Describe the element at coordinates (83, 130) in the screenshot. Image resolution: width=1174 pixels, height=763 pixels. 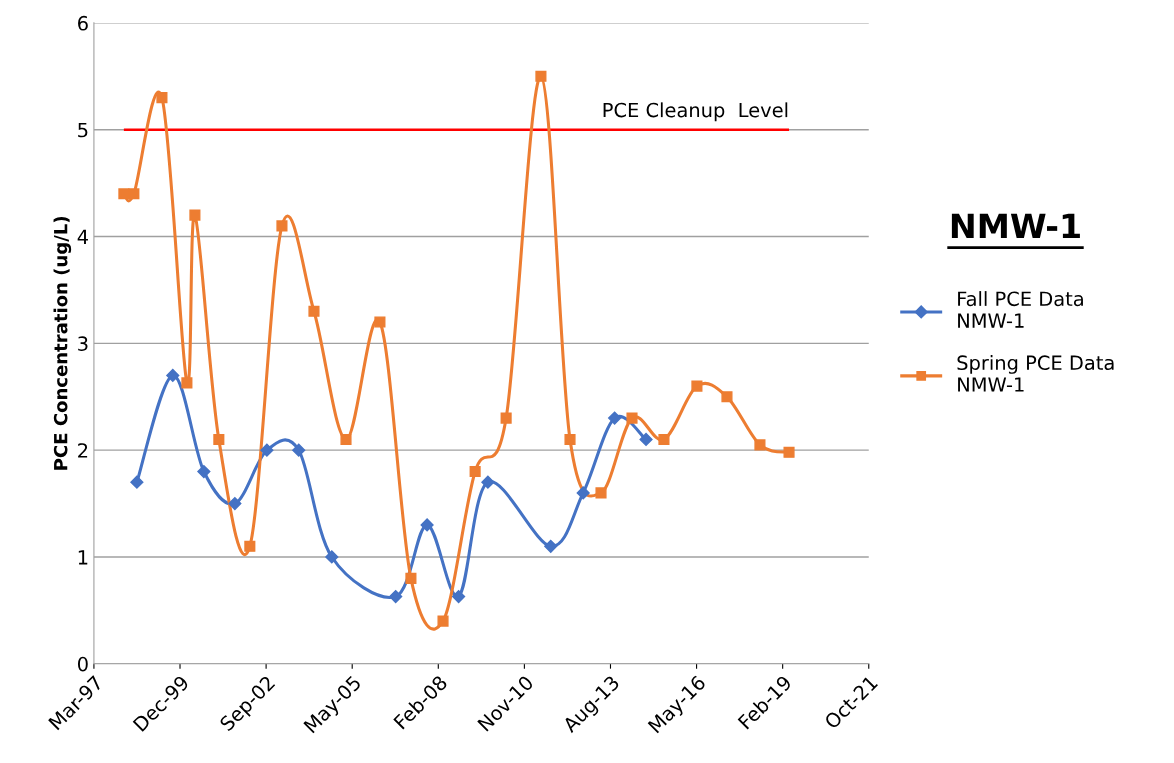
I see `y-tick-label: 5` at that location.